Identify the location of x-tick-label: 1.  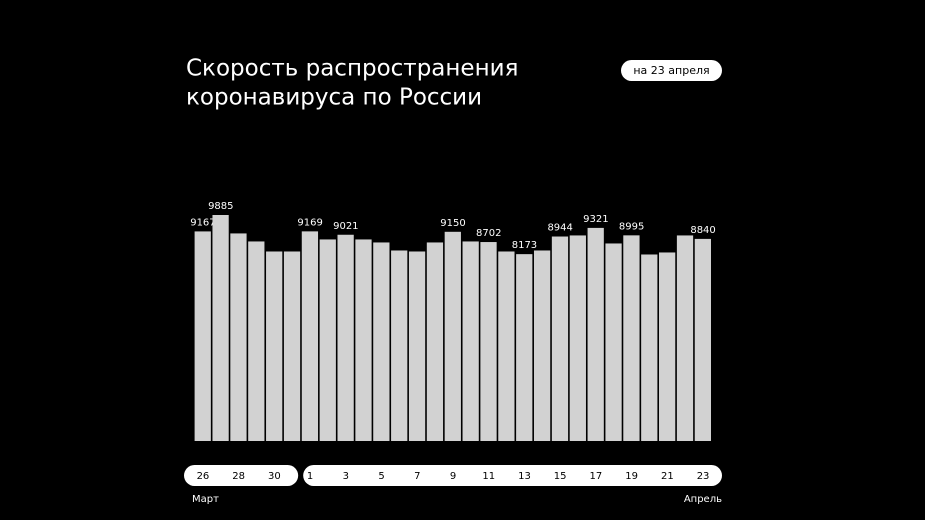
(310, 476).